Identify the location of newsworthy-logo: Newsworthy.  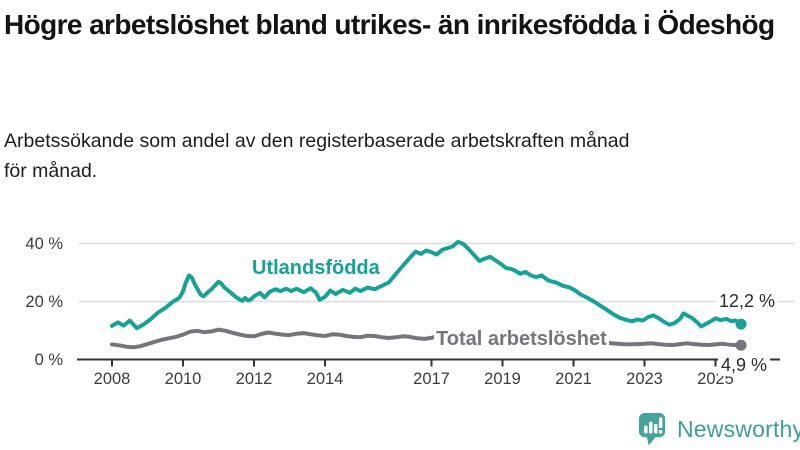
(719, 429).